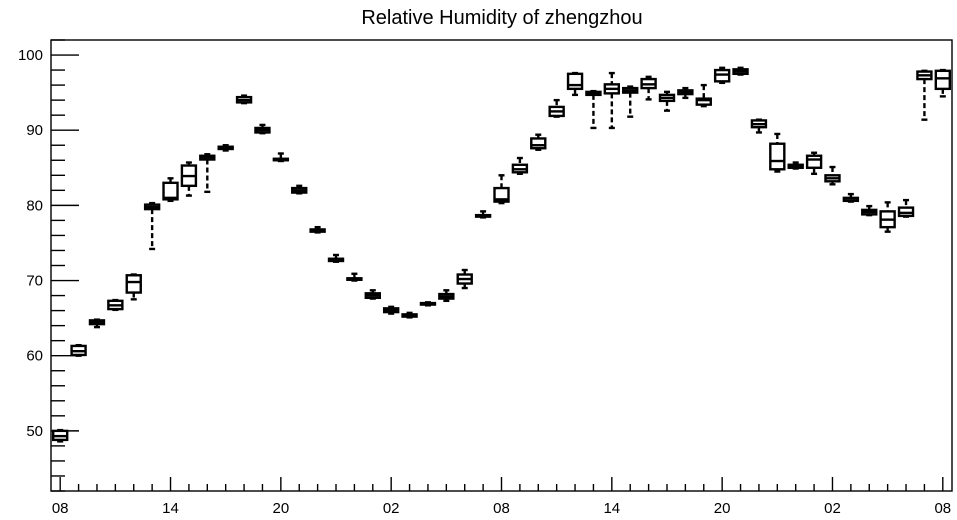 The height and width of the screenshot is (520, 957). I want to click on y-tick-label: 100, so click(30, 55).